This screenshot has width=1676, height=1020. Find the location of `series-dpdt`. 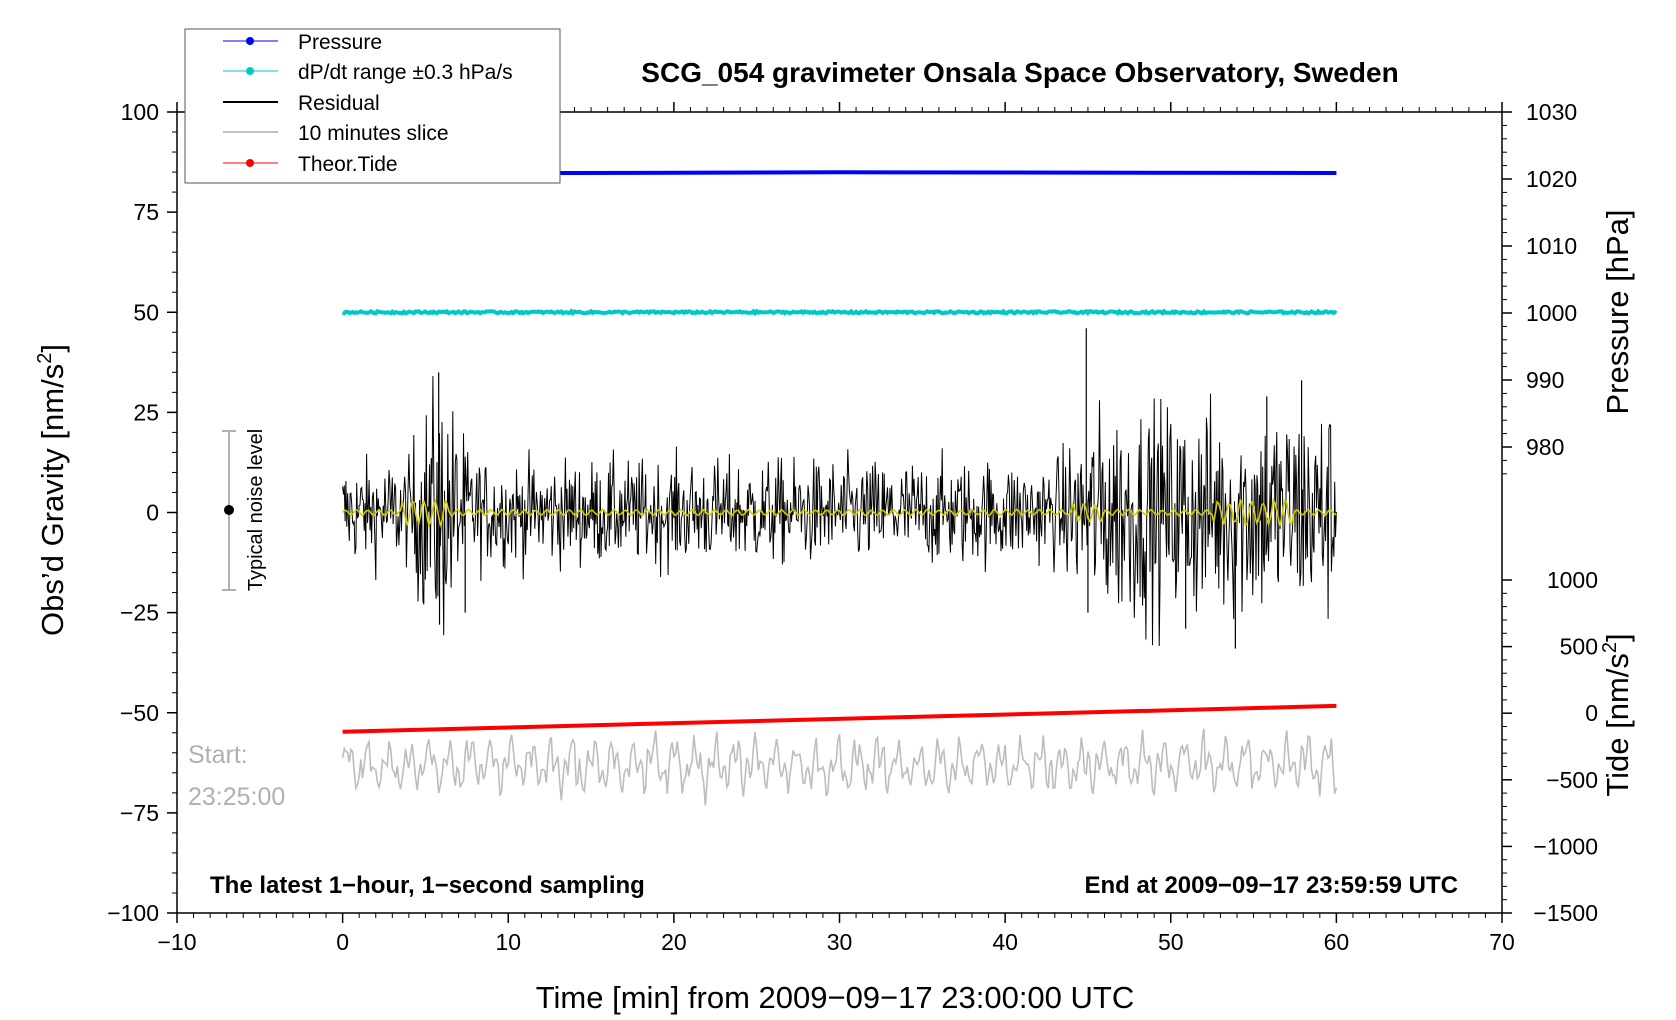

series-dpdt is located at coordinates (839, 312).